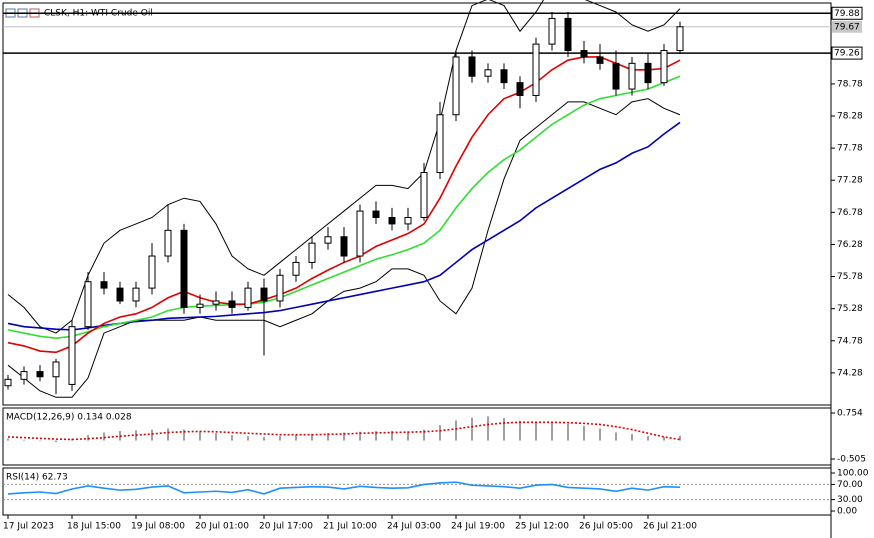  Describe the element at coordinates (850, 277) in the screenshot. I see `y-tick-label: 75.78` at that location.